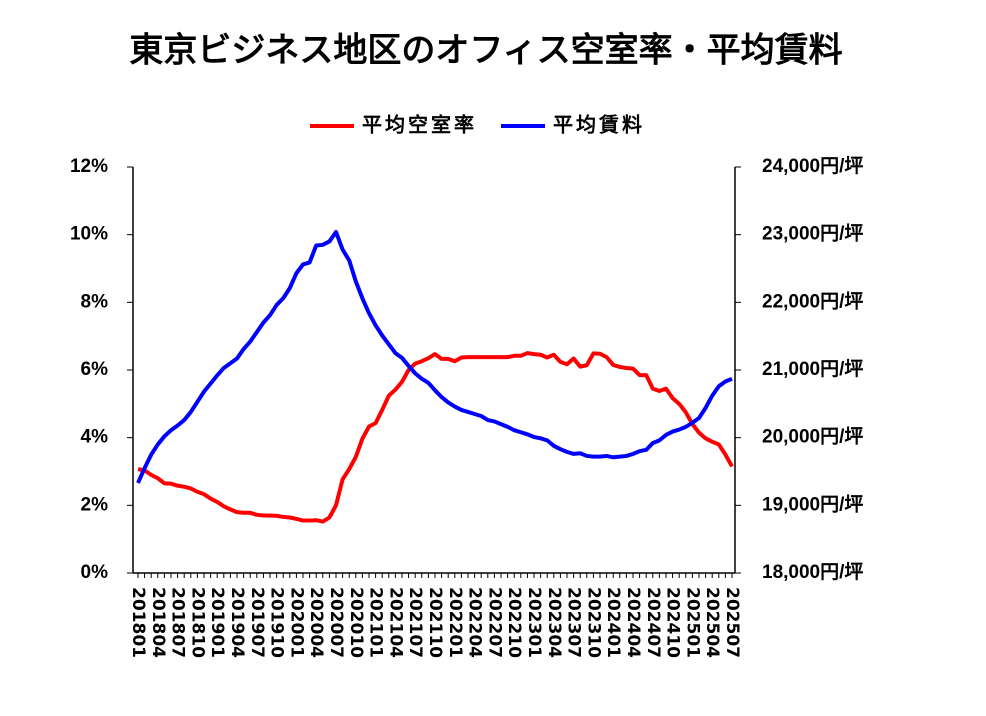  I want to click on x-tick-label: 202207, so click(494, 622).